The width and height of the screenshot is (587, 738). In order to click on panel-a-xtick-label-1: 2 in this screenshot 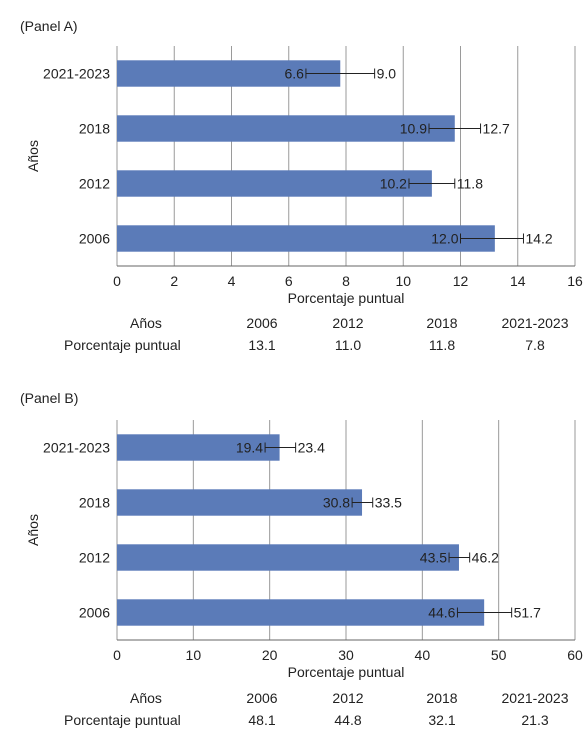, I will do `click(174, 281)`.